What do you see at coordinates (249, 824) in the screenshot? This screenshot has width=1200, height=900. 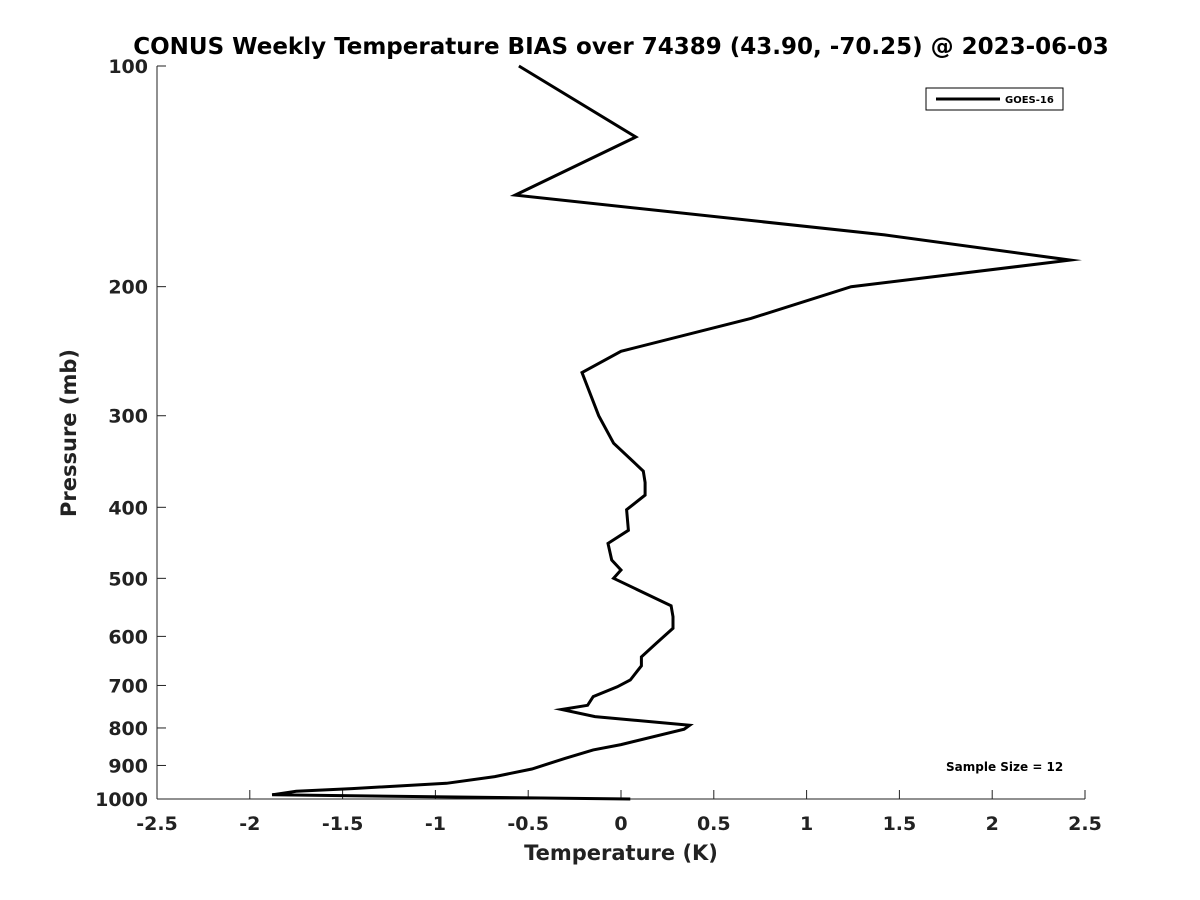 I see `x-tick-label: -2` at bounding box center [249, 824].